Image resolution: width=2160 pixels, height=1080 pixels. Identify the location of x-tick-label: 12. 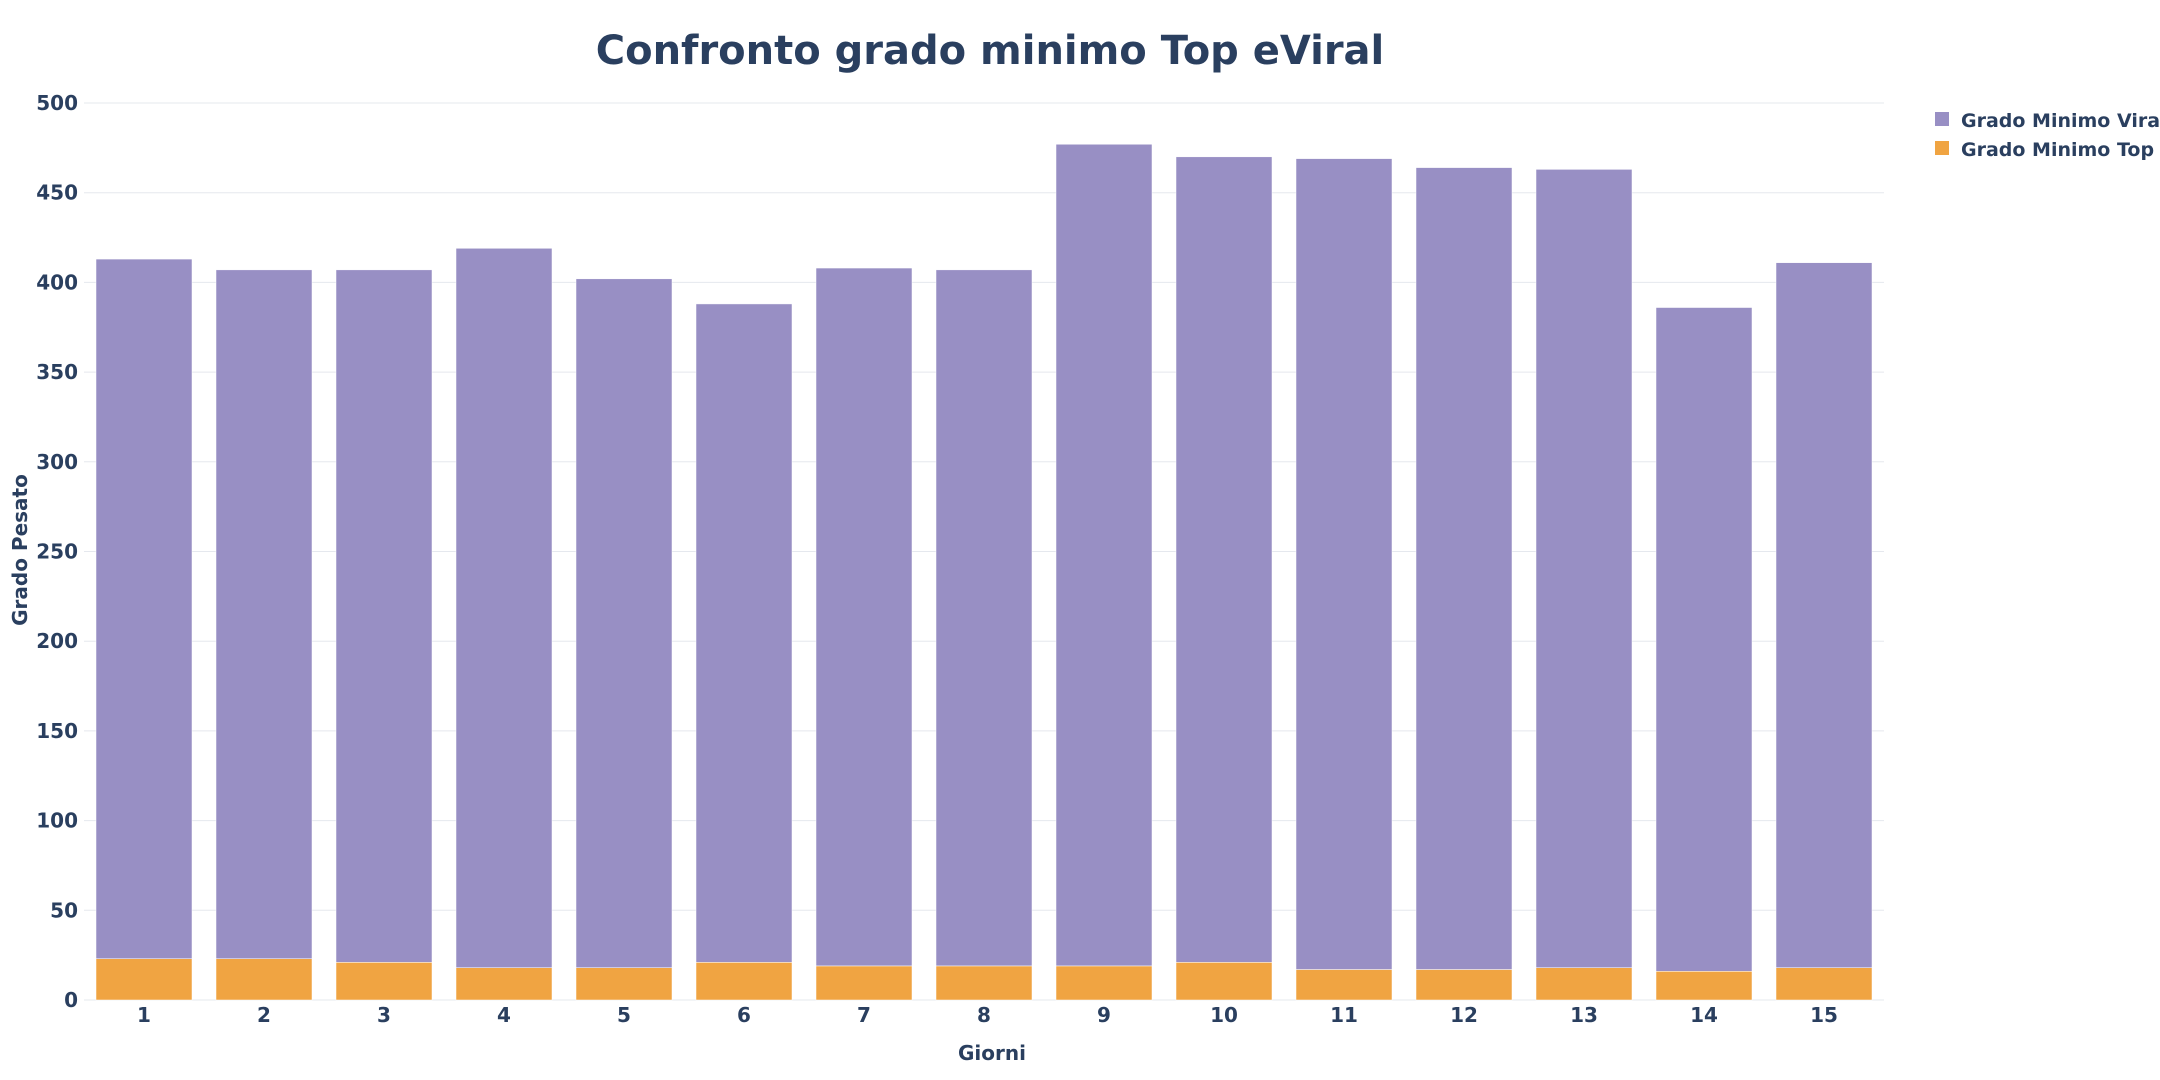
(1464, 1015).